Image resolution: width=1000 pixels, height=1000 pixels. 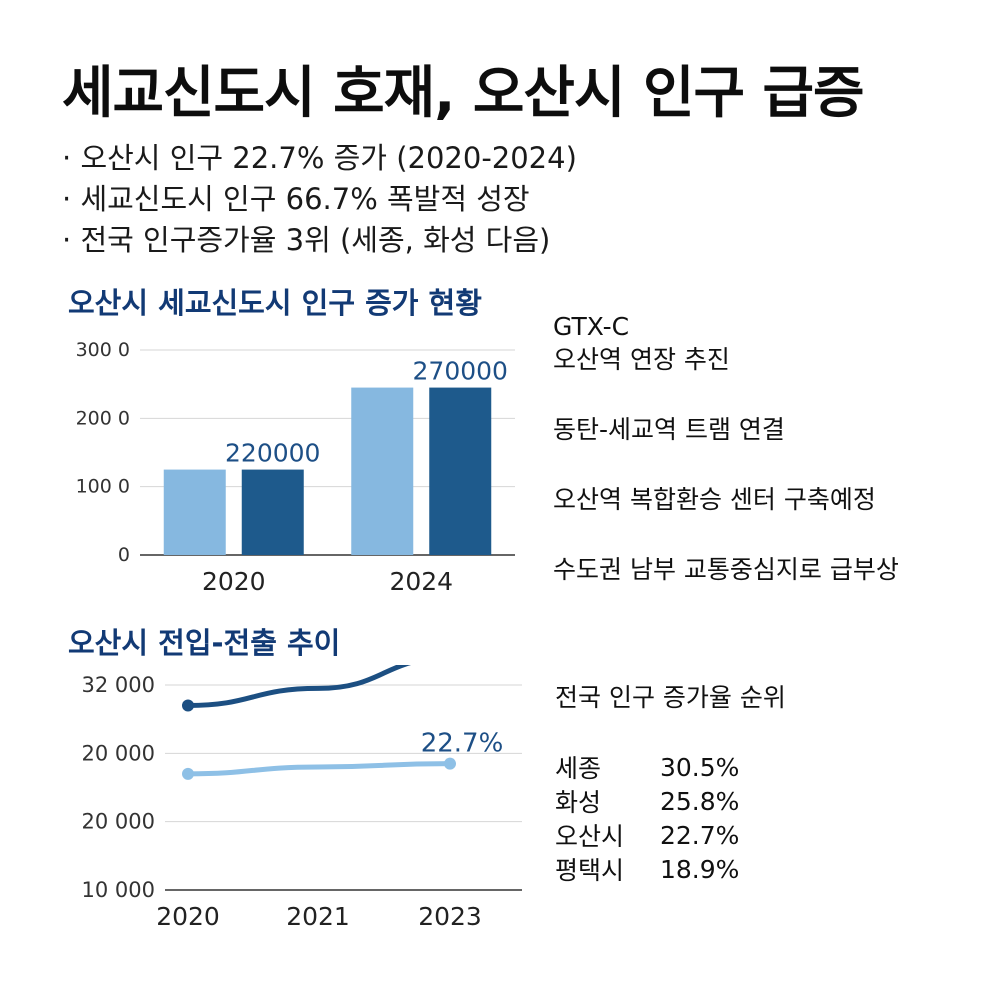 I want to click on y-tick-label: 10 000, so click(x=118, y=890).